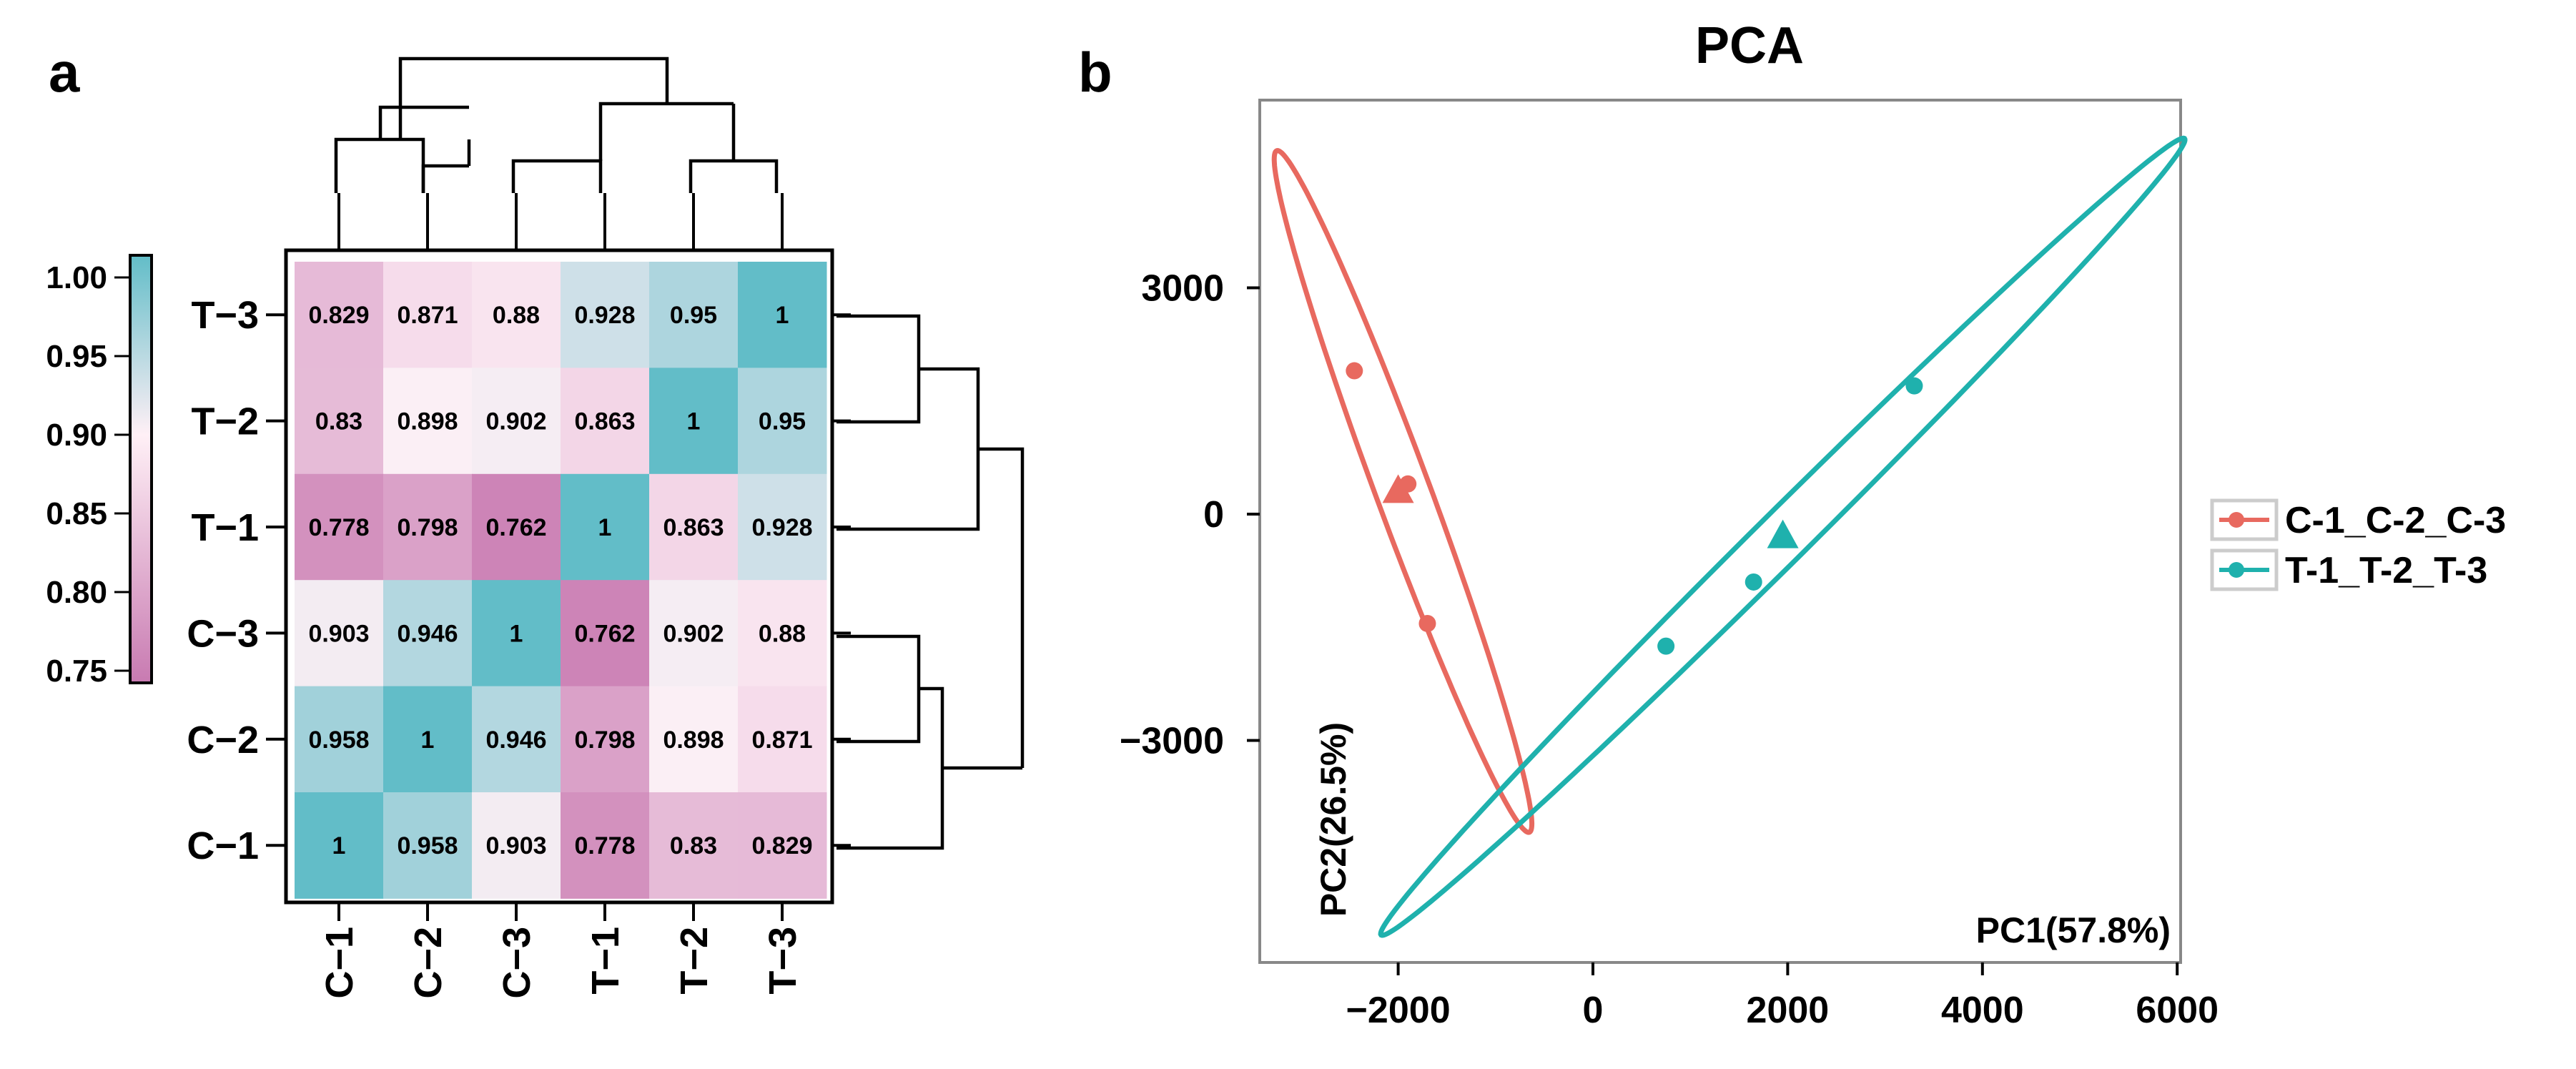 This screenshot has height=1069, width=2576. I want to click on heatmap-col-label: T−2, so click(694, 961).